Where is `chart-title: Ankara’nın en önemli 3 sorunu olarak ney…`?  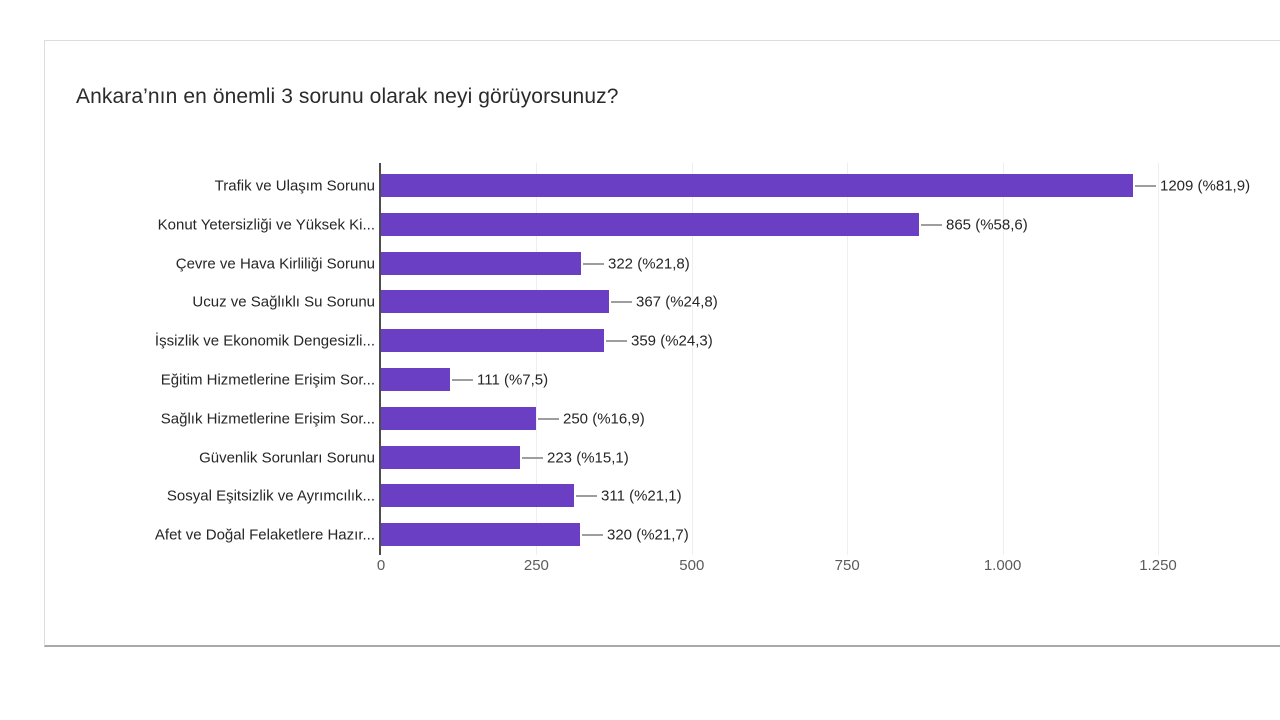 chart-title: Ankara’nın en önemli 3 sorunu olarak ney… is located at coordinates (347, 96).